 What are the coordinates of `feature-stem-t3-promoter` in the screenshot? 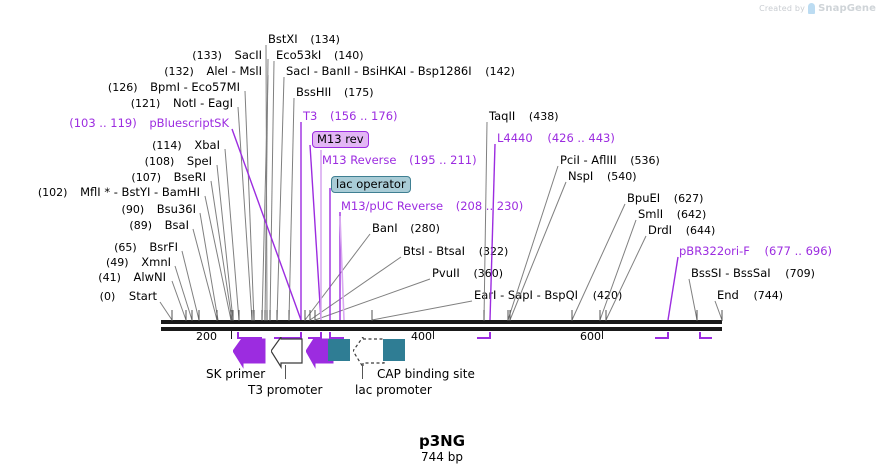 It's located at (285, 372).